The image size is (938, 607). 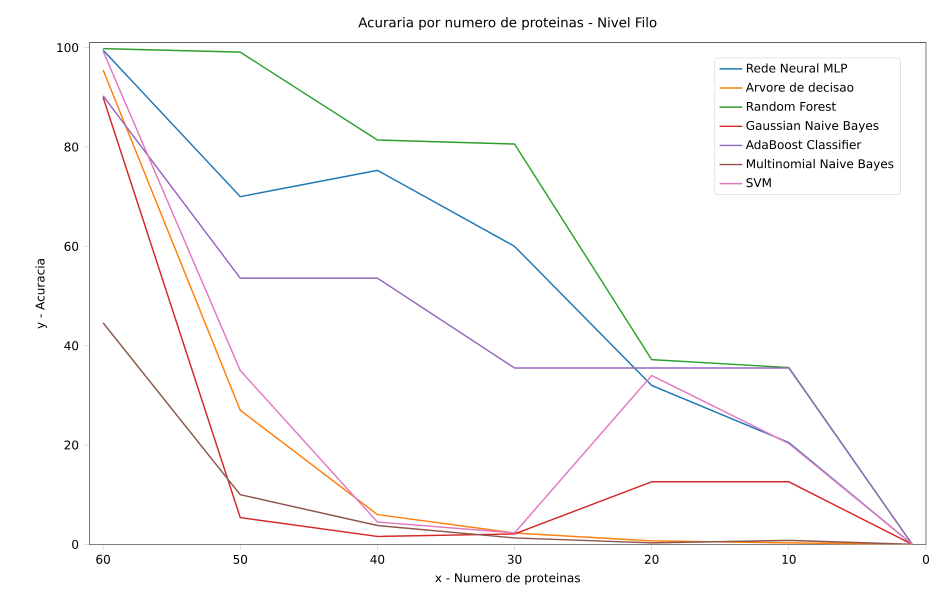 I want to click on y-tick-label: 60, so click(x=71, y=246).